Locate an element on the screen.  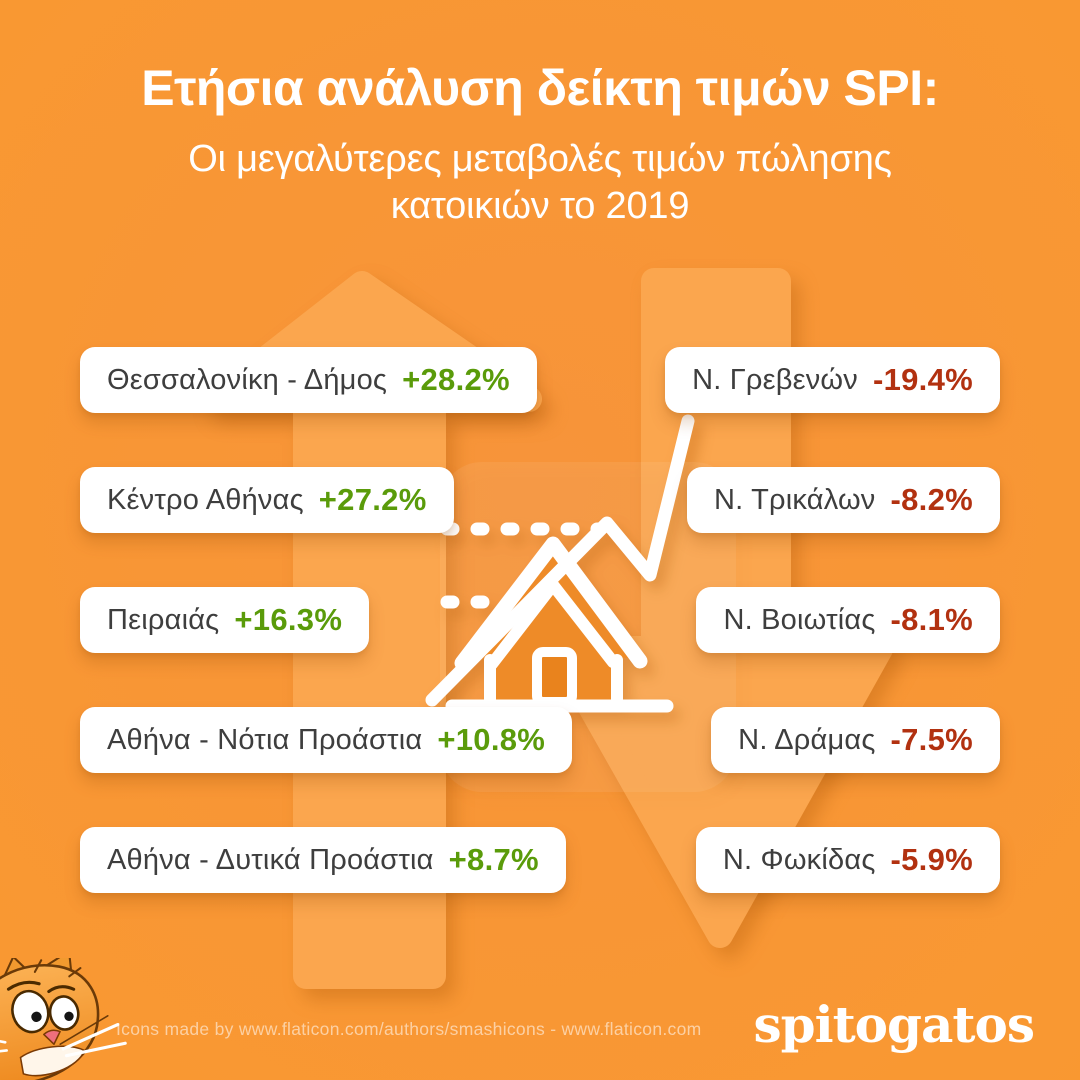
spitogatos-logo: spitogatos is located at coordinates (894, 1024).